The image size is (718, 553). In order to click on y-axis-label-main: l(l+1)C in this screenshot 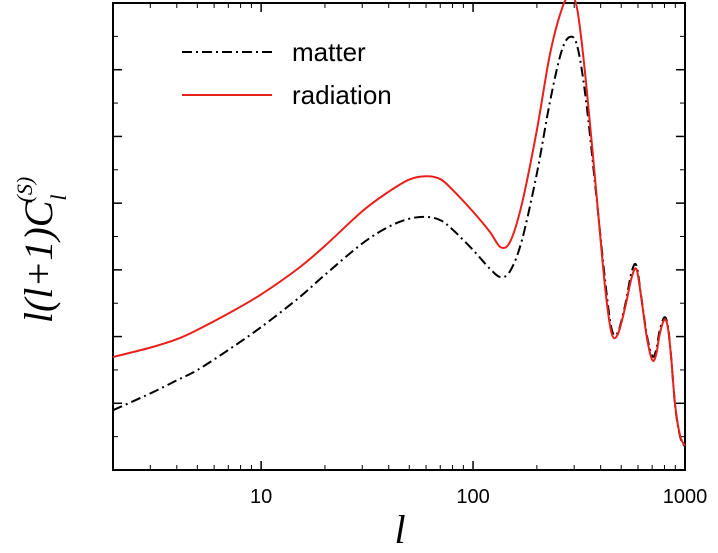, I will do `click(38, 261)`.